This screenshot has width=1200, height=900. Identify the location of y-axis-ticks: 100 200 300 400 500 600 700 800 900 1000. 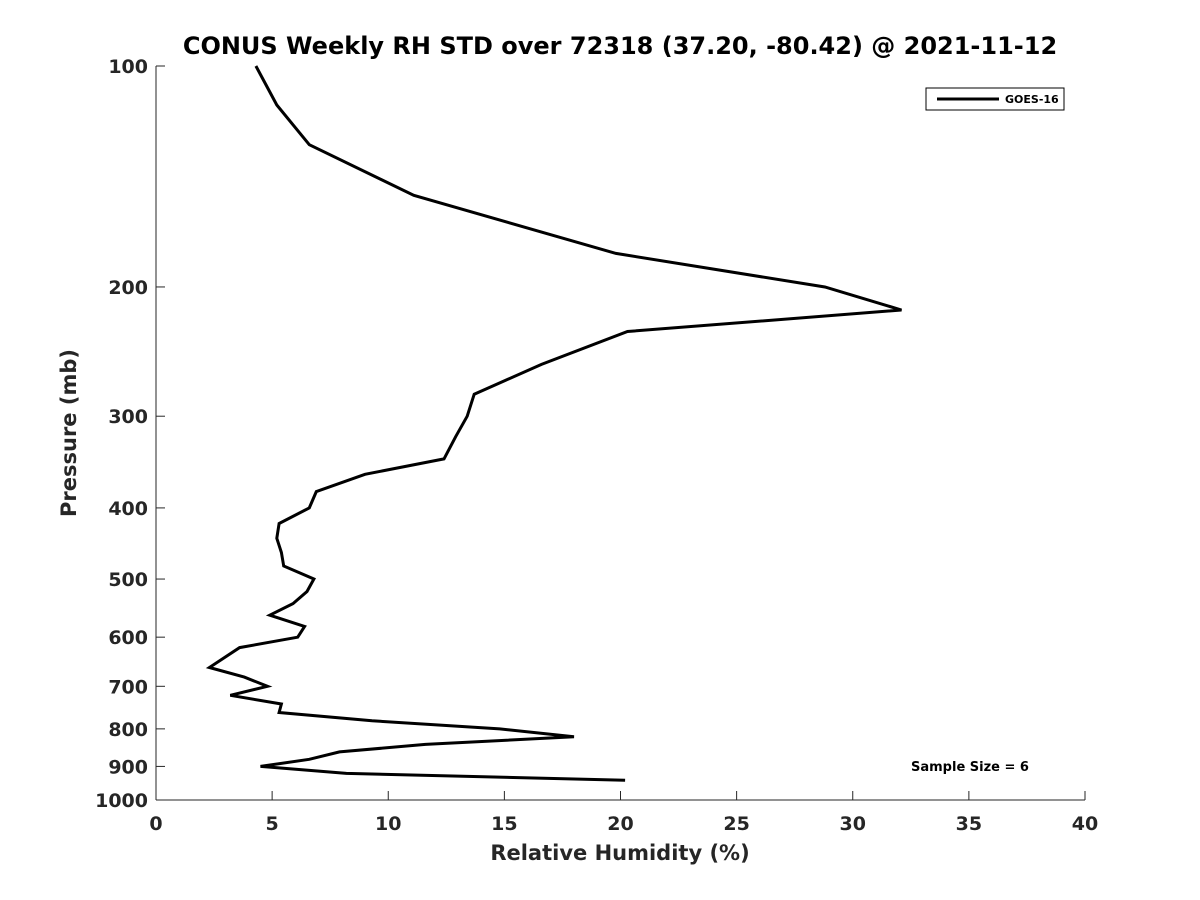
(130, 434).